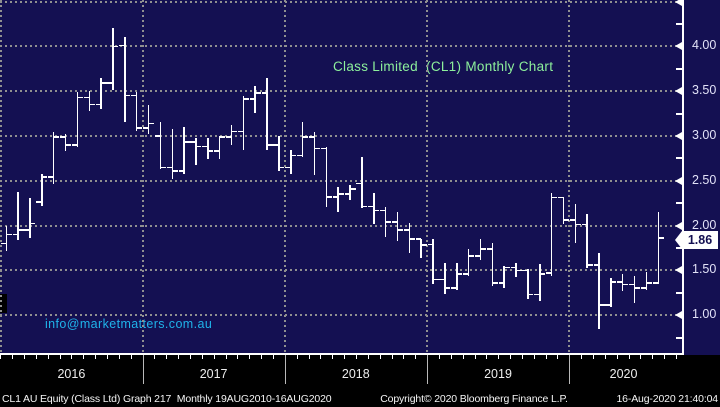 The image size is (720, 407). What do you see at coordinates (678, 240) in the screenshot?
I see `price-tag-arrow-icon` at bounding box center [678, 240].